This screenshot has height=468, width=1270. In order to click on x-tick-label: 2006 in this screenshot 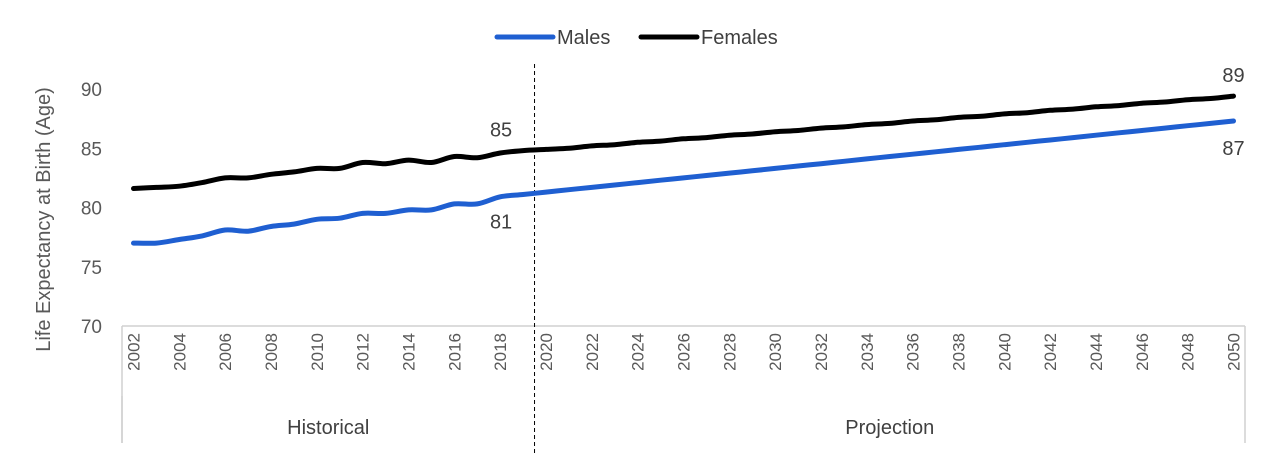, I will do `click(225, 352)`.